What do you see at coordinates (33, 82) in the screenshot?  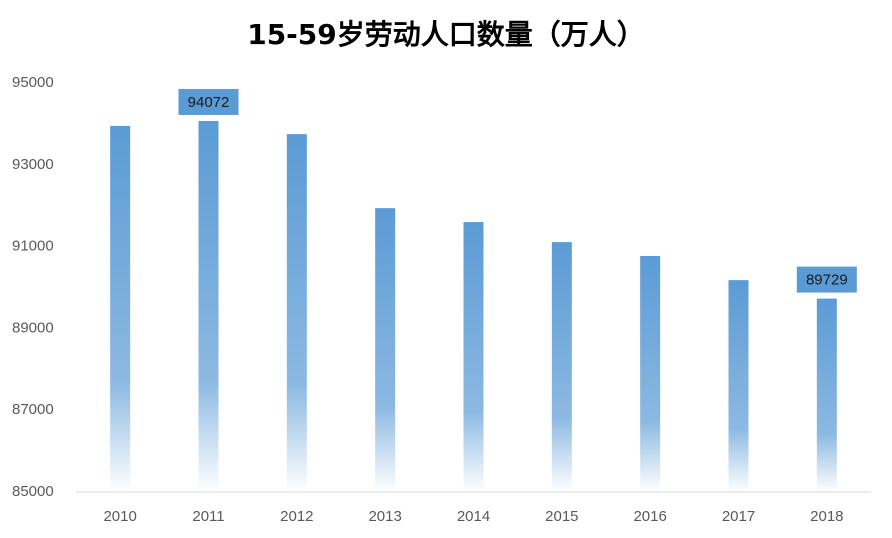 I see `y-tick-label: 95000` at bounding box center [33, 82].